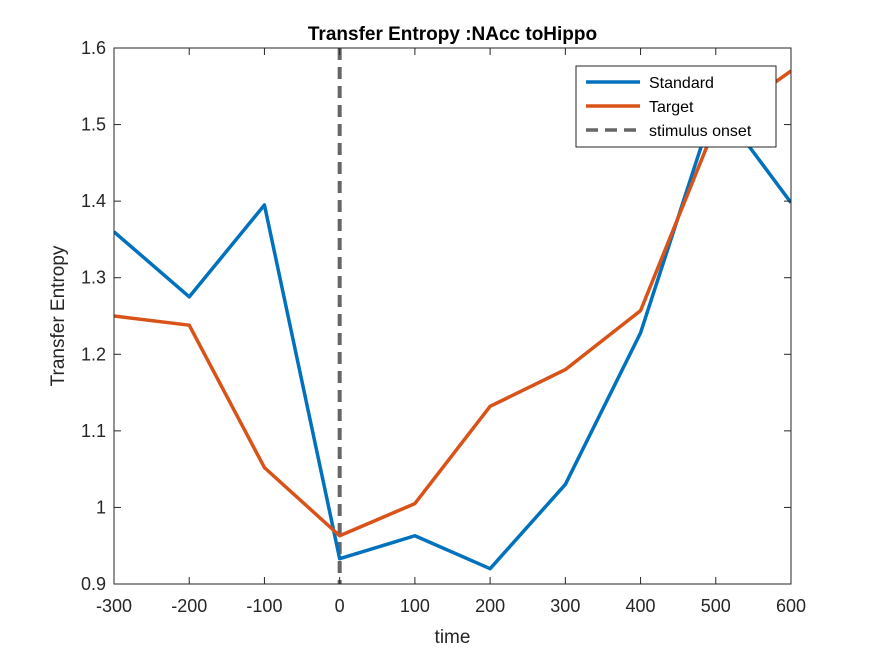 Image resolution: width=875 pixels, height=661 pixels. I want to click on y-tick-label: 1.5, so click(93, 125).